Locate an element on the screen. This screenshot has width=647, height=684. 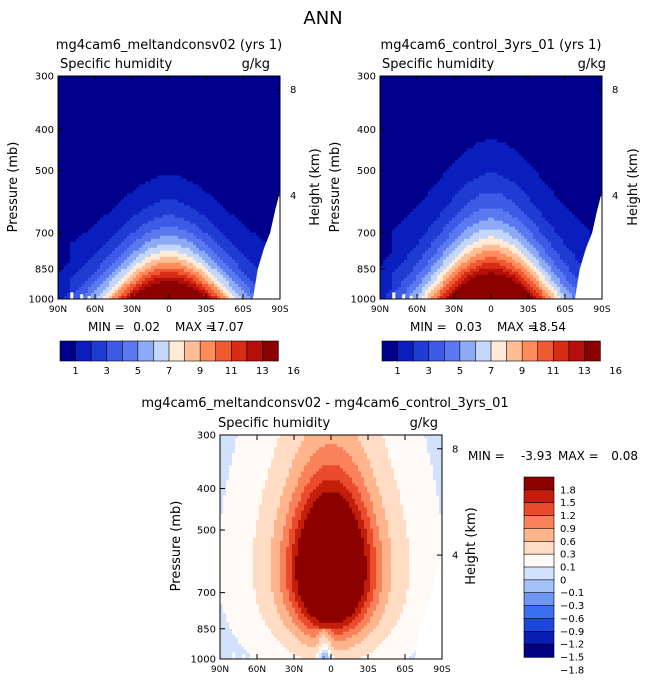
panel-right-colorbar-swatch is located at coordinates (514, 351).